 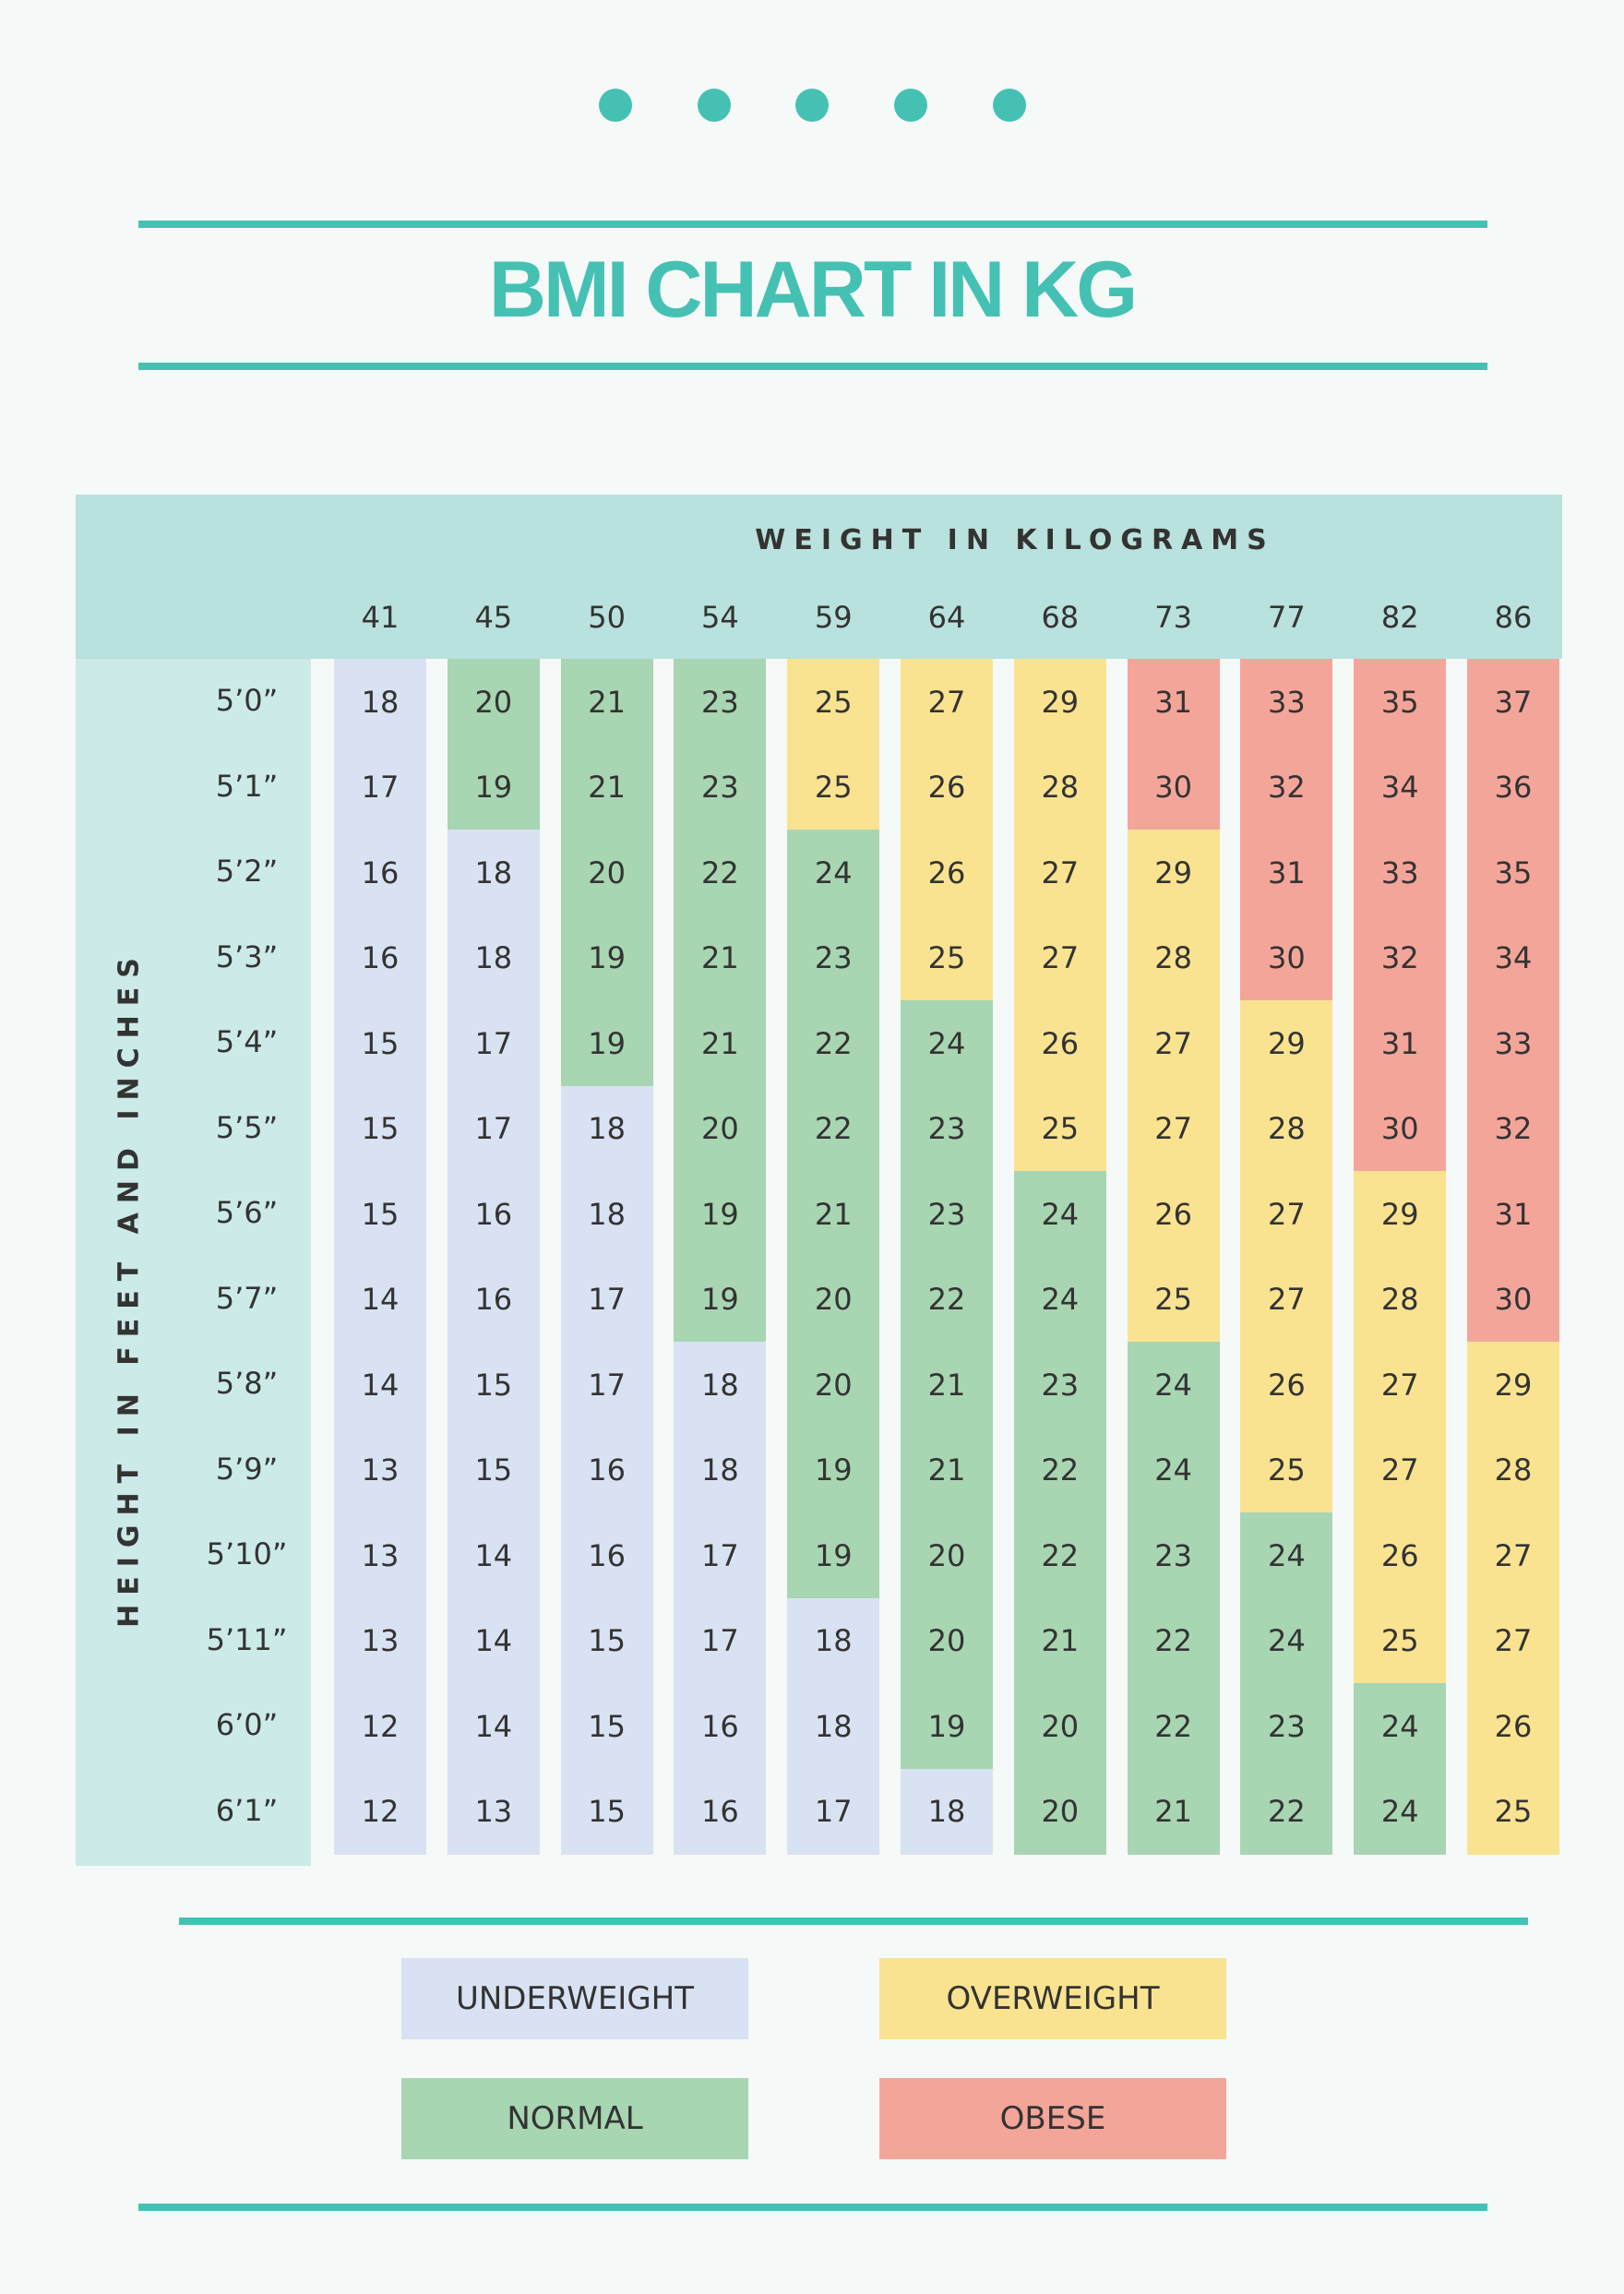 What do you see at coordinates (1513, 872) in the screenshot?
I see `bmi-cell-obese: 35` at bounding box center [1513, 872].